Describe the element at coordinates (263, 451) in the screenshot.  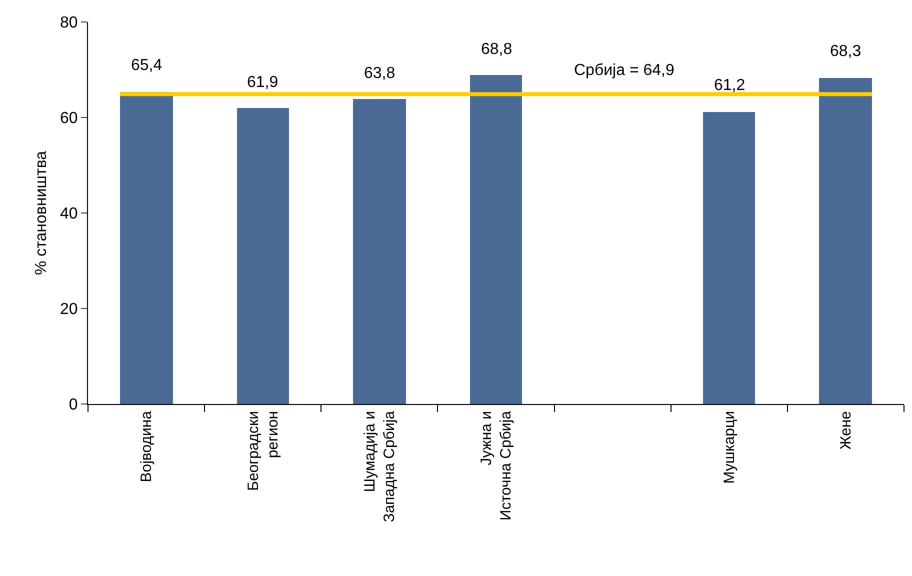
I see `x-tick-label: Београдски регион` at that location.